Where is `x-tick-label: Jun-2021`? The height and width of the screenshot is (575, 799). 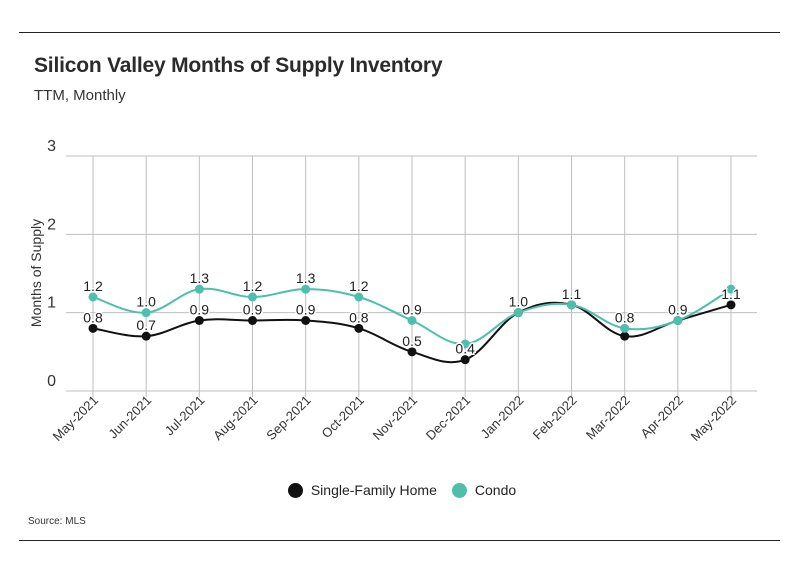
x-tick-label: Jun-2021 is located at coordinates (129, 417).